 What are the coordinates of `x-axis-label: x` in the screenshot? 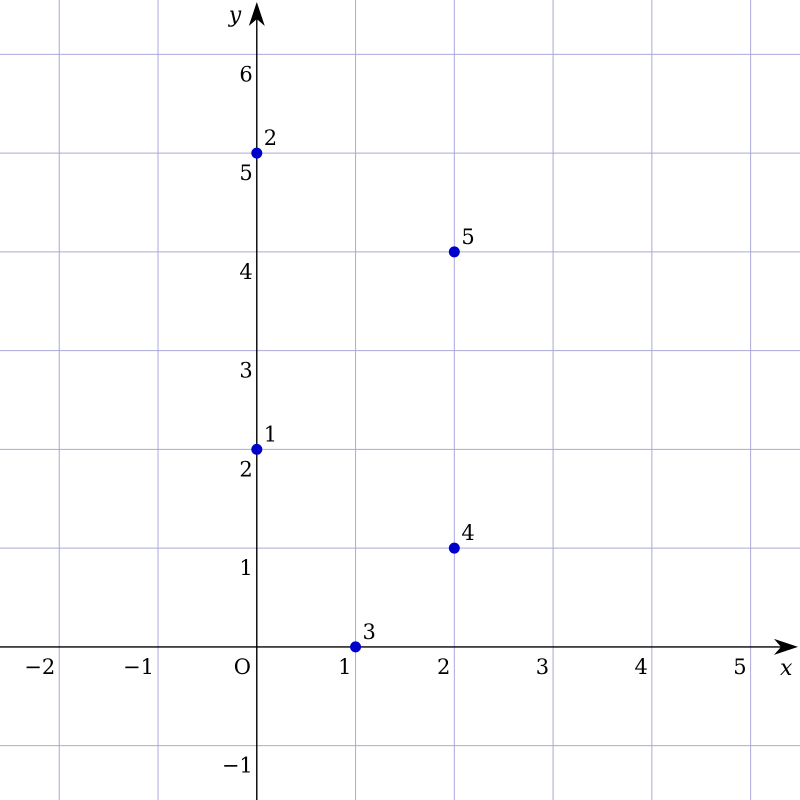 It's located at (786, 668).